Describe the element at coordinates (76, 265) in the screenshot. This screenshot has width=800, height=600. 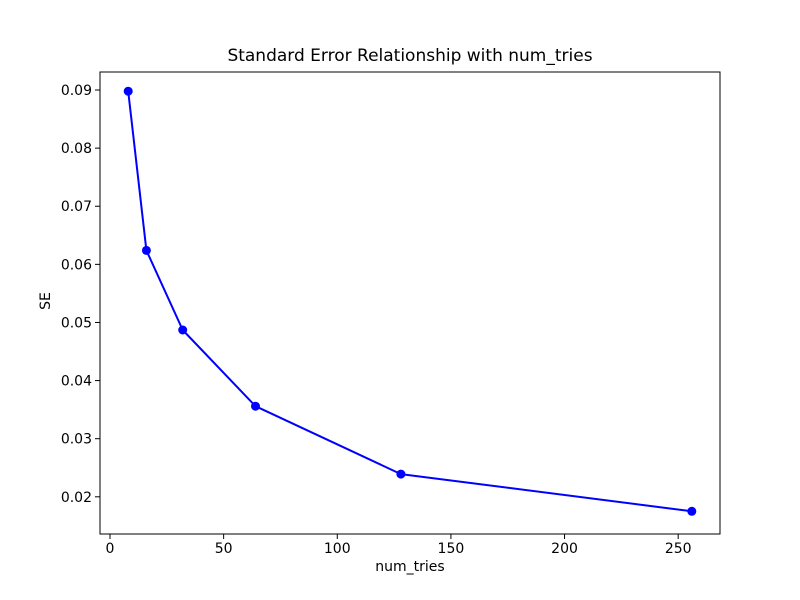
I see `y-tick-label: 0.06` at that location.